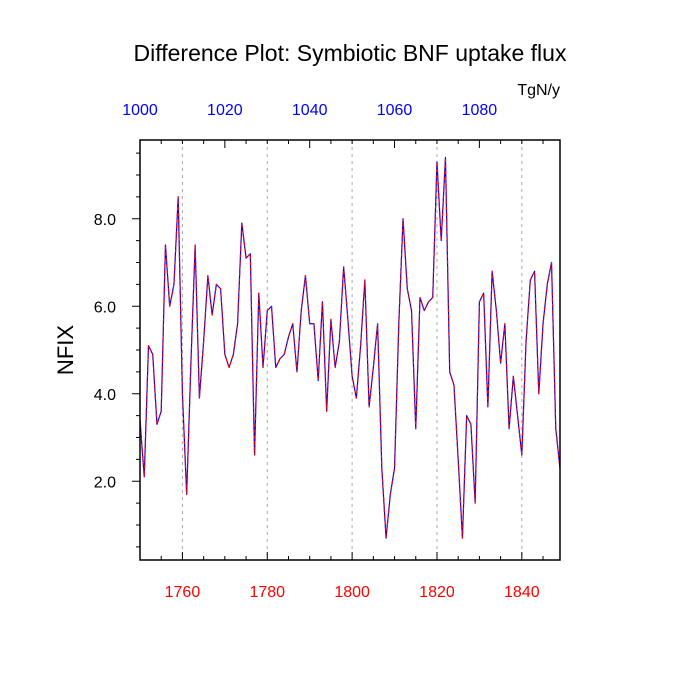 Image resolution: width=700 pixels, height=700 pixels. Describe the element at coordinates (105, 307) in the screenshot. I see `y-tick-label: 6.0` at that location.